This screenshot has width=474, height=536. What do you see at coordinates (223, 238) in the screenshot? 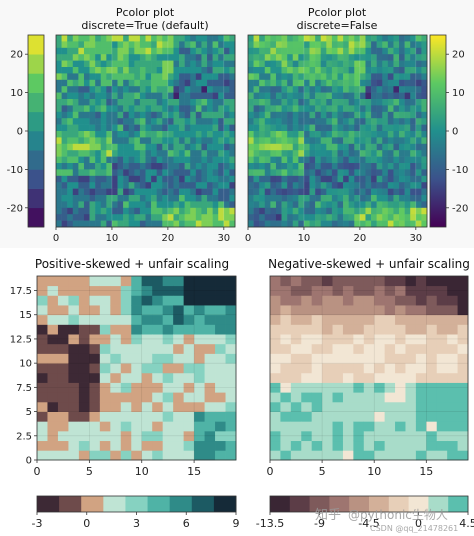
I see `x-tick-label: 30` at bounding box center [223, 238].